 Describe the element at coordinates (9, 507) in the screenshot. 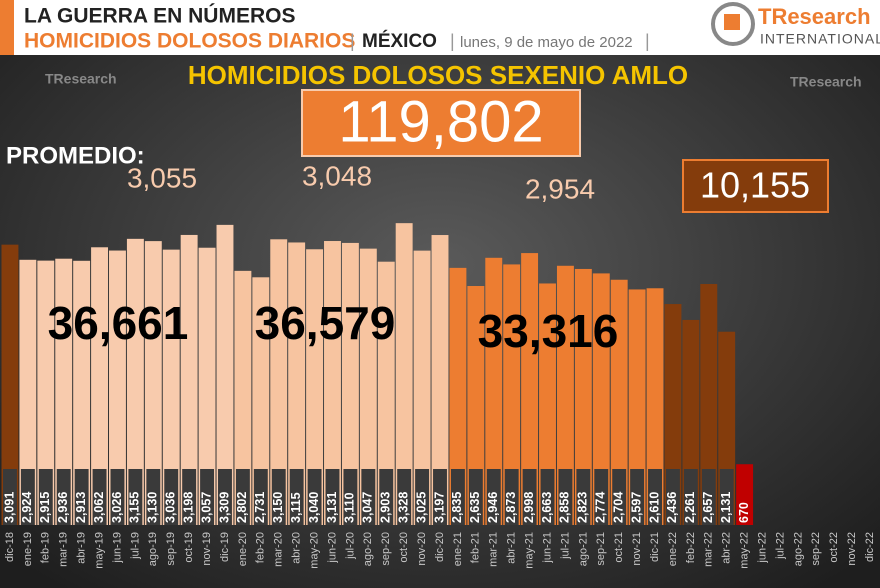

I see `value-label: 3,091` at that location.